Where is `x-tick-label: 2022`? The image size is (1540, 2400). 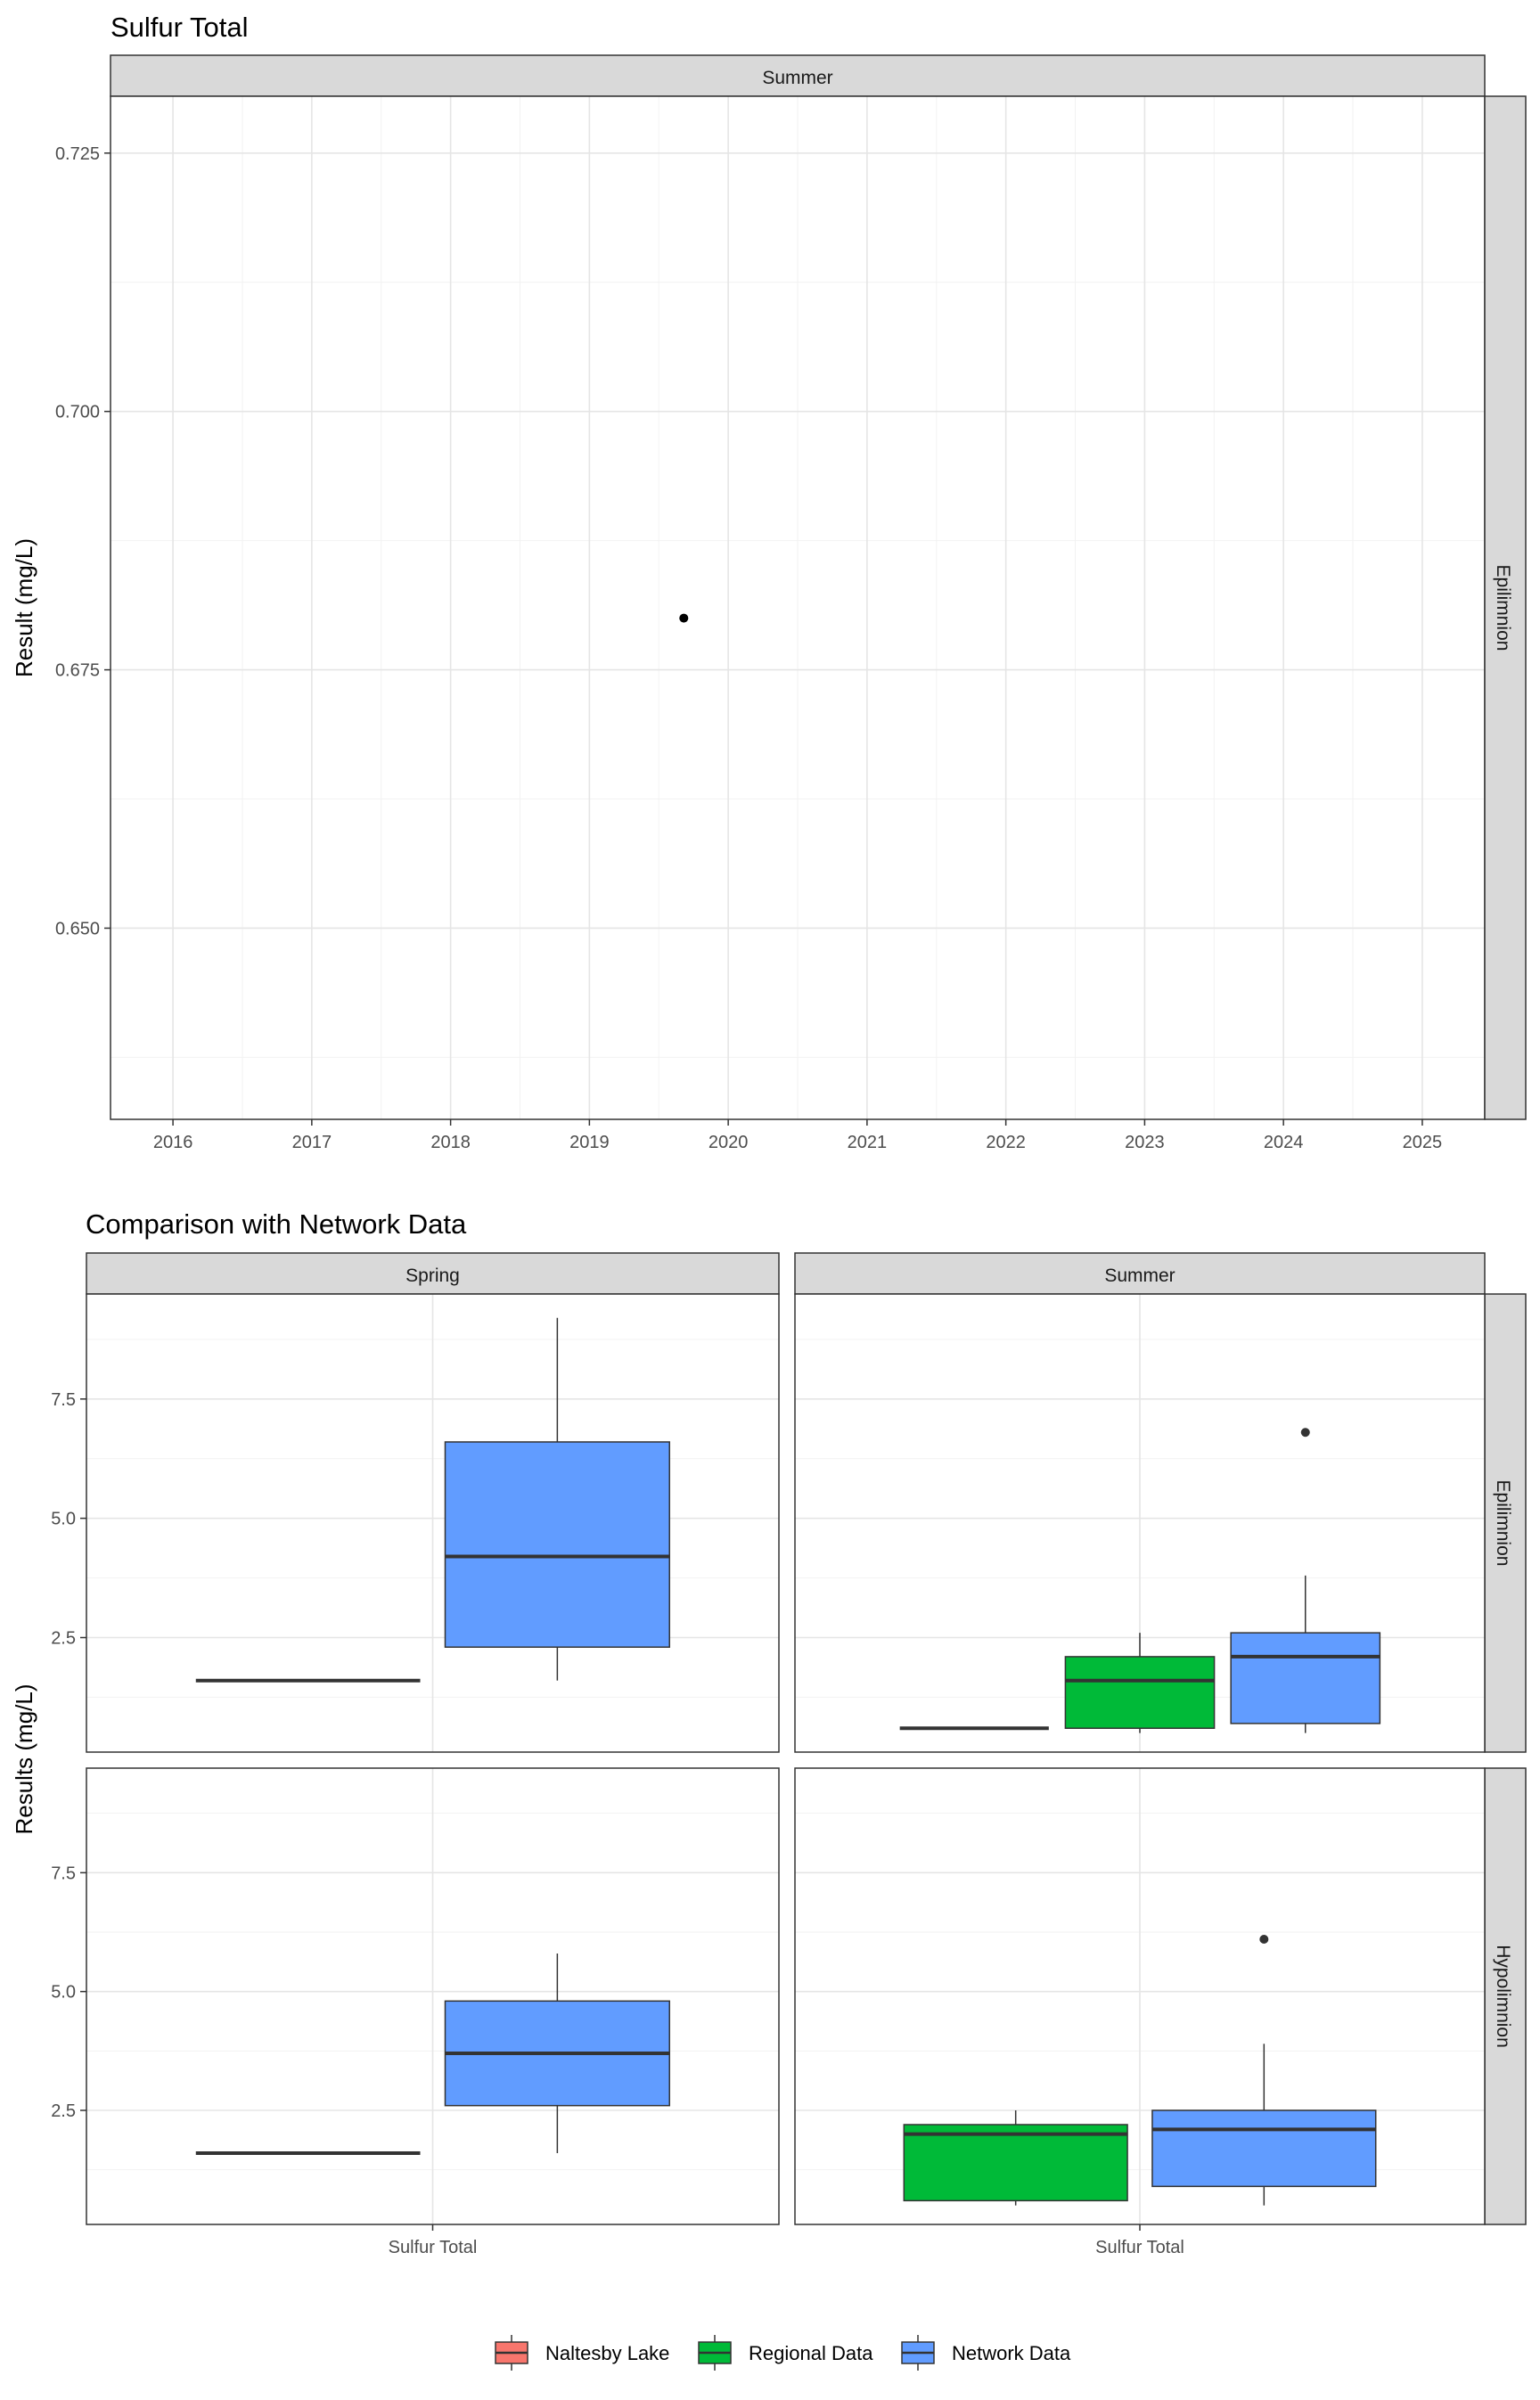 x-tick-label: 2022 is located at coordinates (1006, 1143).